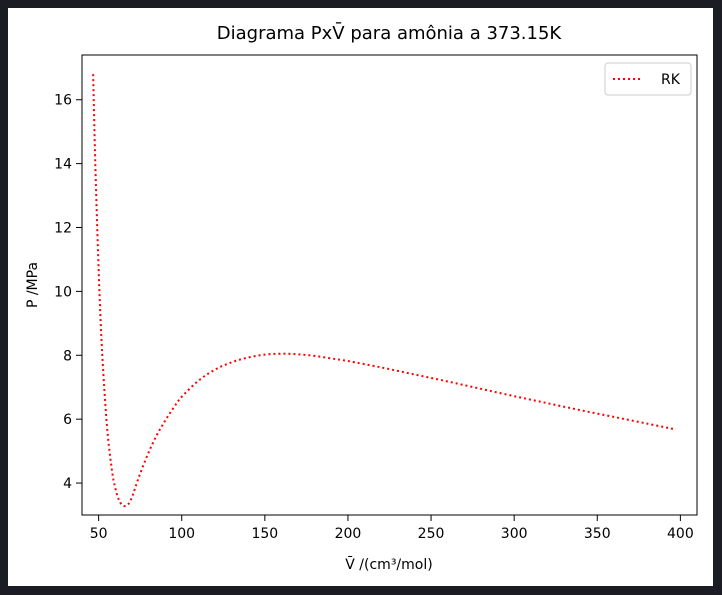 This screenshot has width=722, height=595. I want to click on y-tick-label: 16, so click(63, 101).